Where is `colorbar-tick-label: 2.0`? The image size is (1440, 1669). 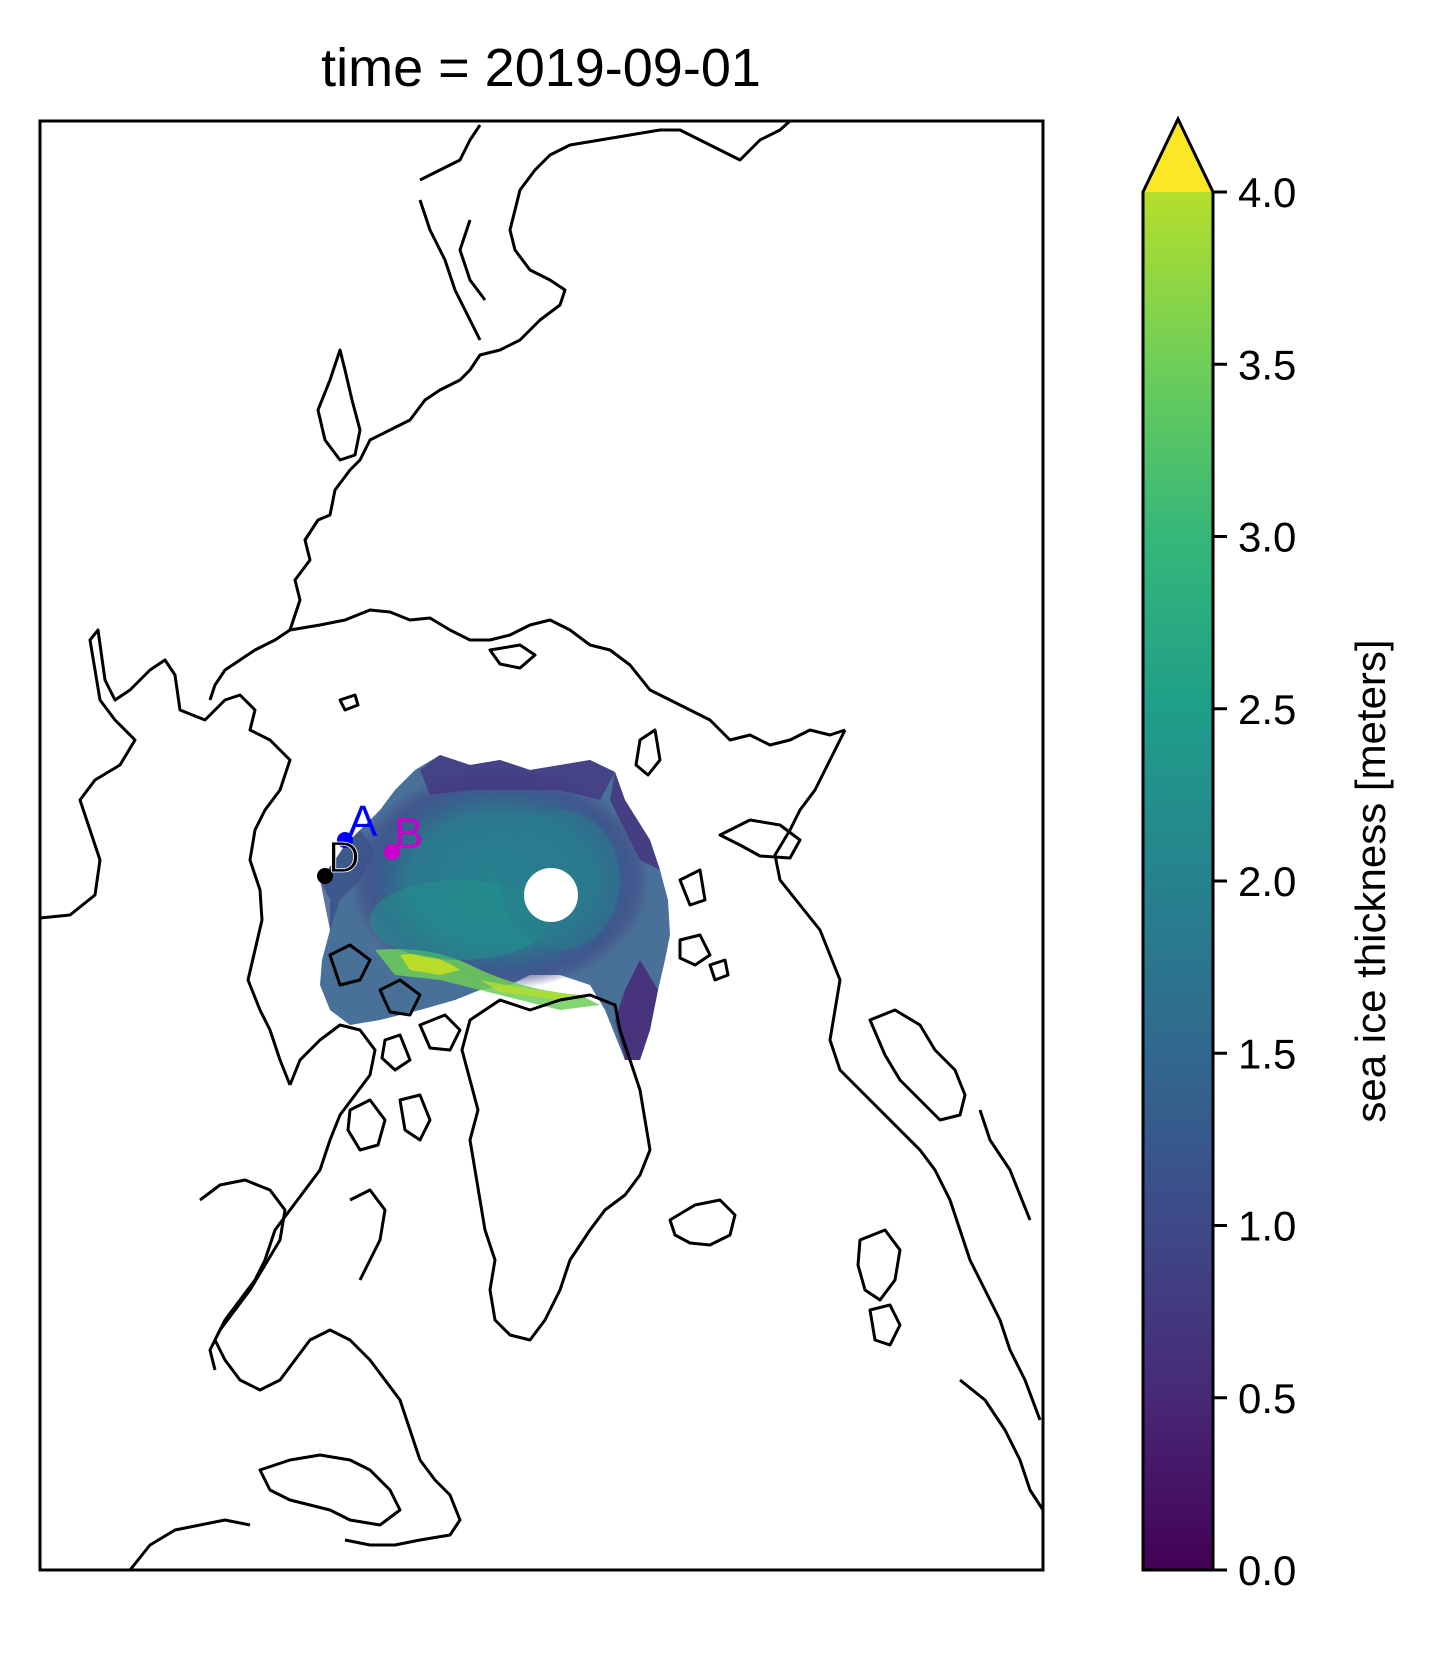 colorbar-tick-label: 2.0 is located at coordinates (1267, 881).